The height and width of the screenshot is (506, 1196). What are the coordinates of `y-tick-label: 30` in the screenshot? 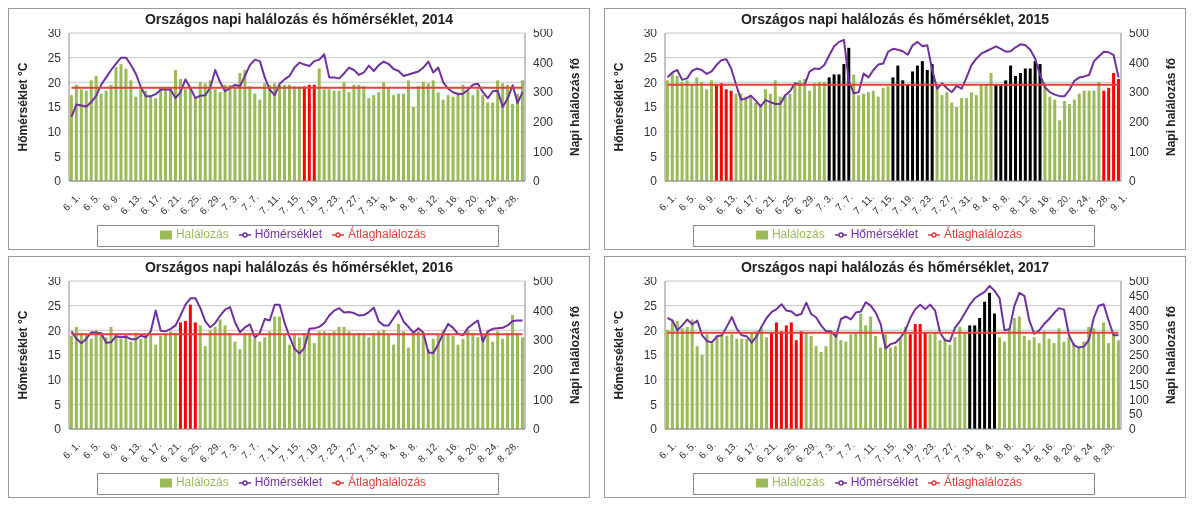 It's located at (54, 33).